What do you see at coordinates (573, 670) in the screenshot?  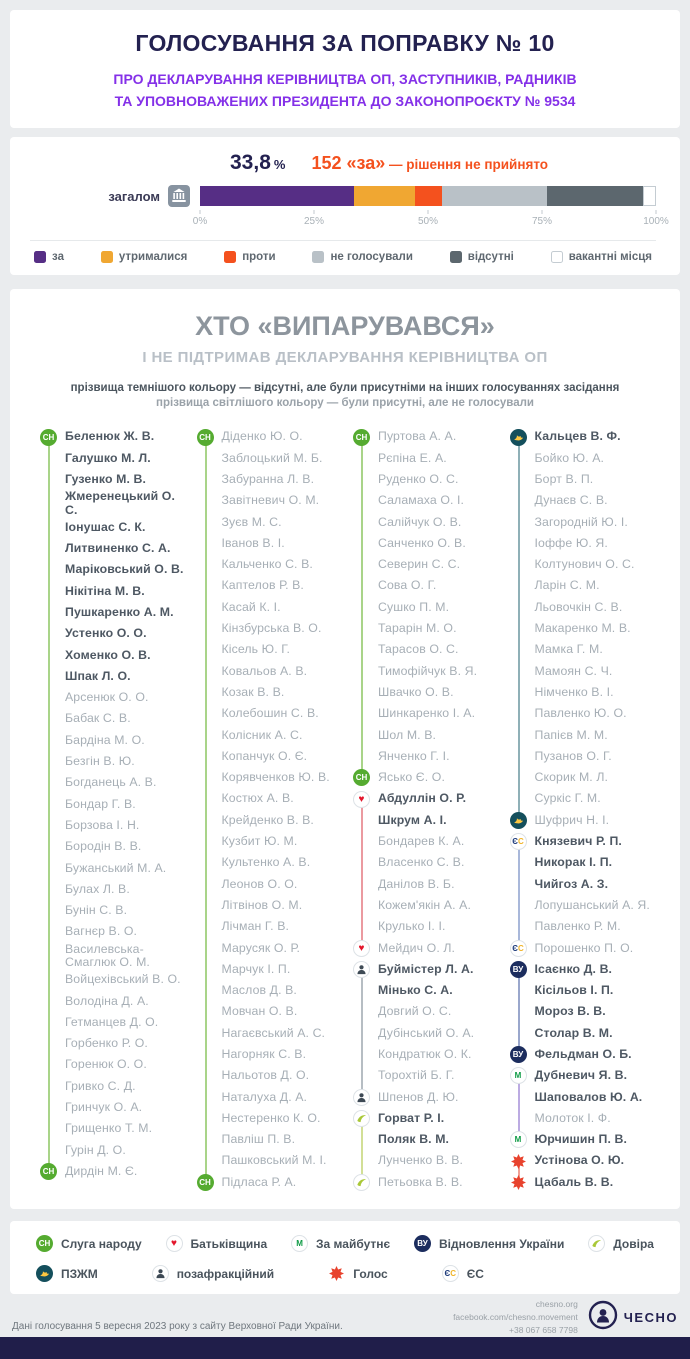 I see `mp-name: Мамоян С. Ч.` at bounding box center [573, 670].